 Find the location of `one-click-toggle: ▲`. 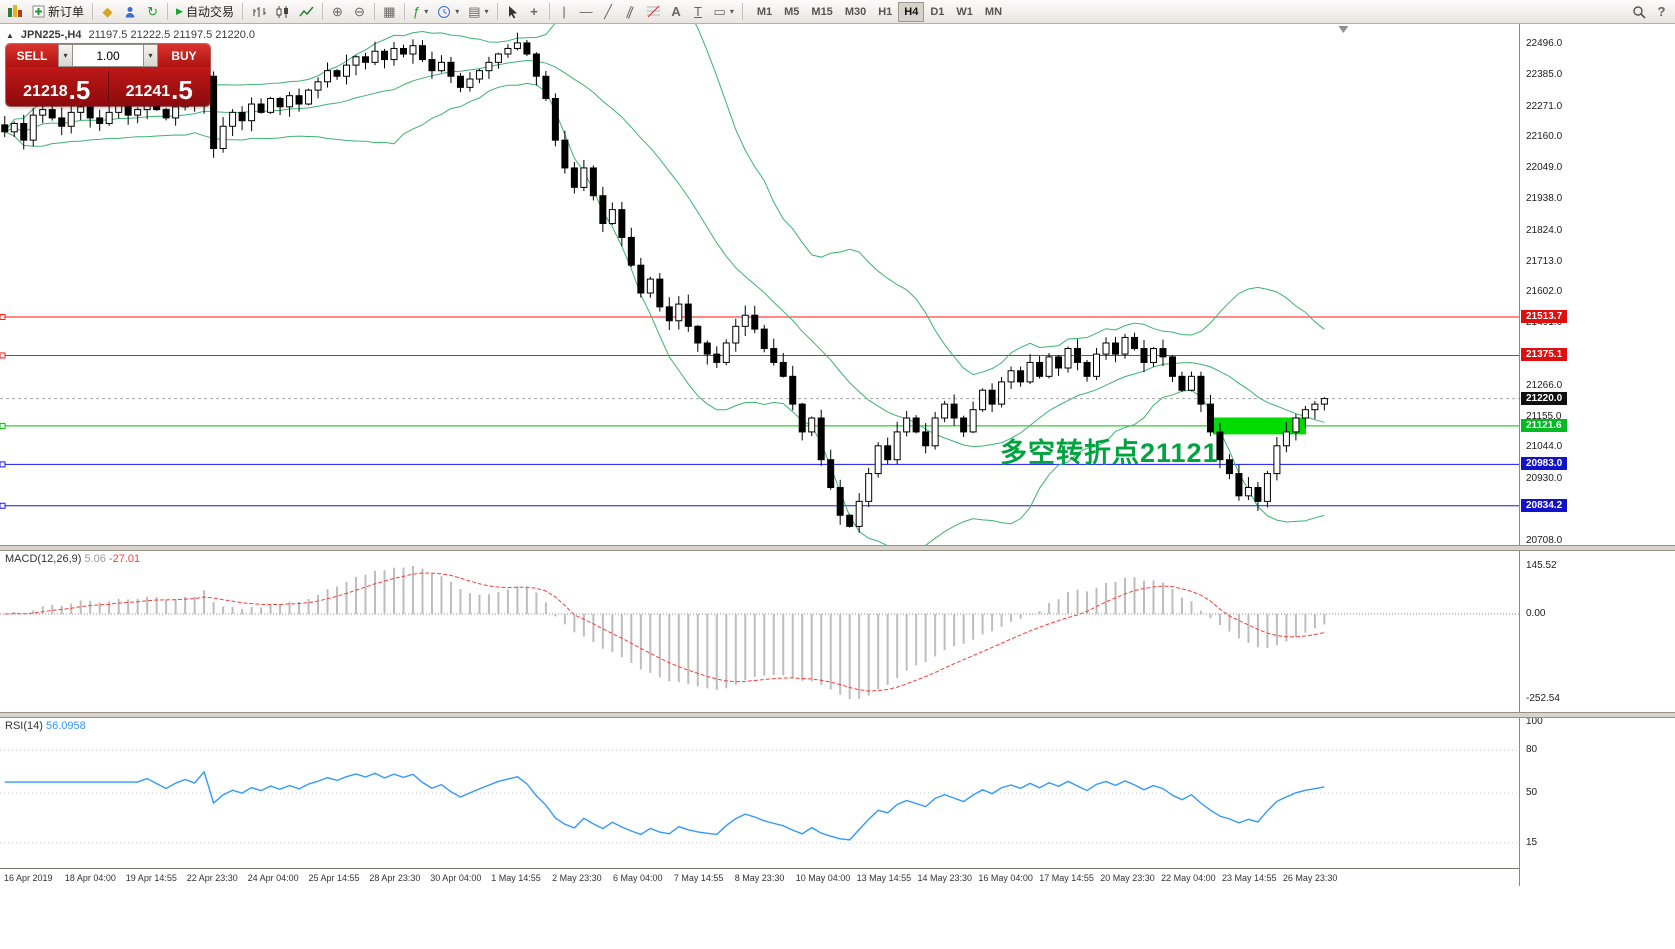

one-click-toggle: ▲ is located at coordinates (10, 35).